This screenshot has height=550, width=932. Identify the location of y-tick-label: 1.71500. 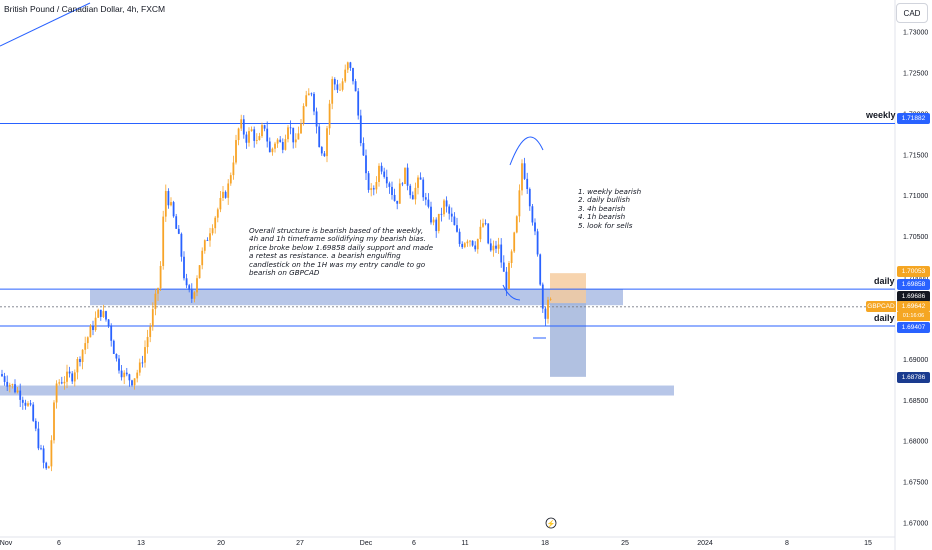
(915, 155).